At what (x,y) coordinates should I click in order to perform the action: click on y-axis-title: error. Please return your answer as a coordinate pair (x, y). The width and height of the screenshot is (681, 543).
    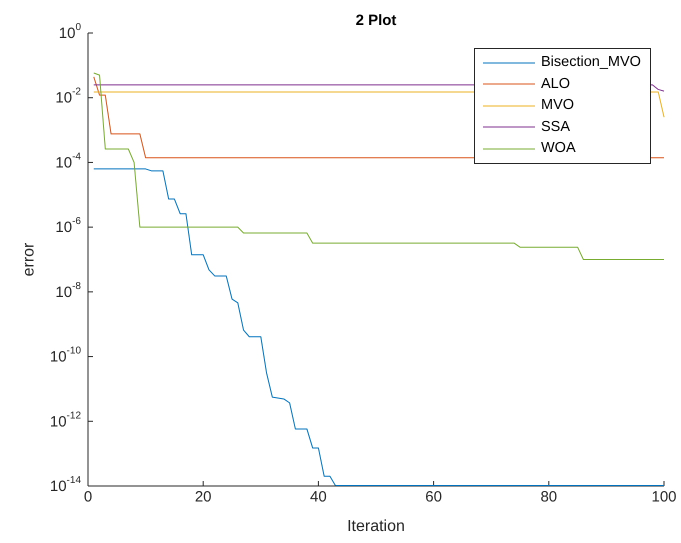
    Looking at the image, I should click on (29, 259).